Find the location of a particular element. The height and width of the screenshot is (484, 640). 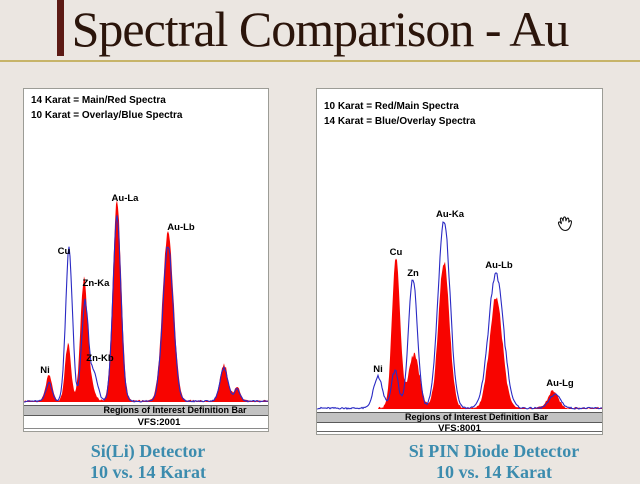

peak-label: Zn-Ka is located at coordinates (97, 283).